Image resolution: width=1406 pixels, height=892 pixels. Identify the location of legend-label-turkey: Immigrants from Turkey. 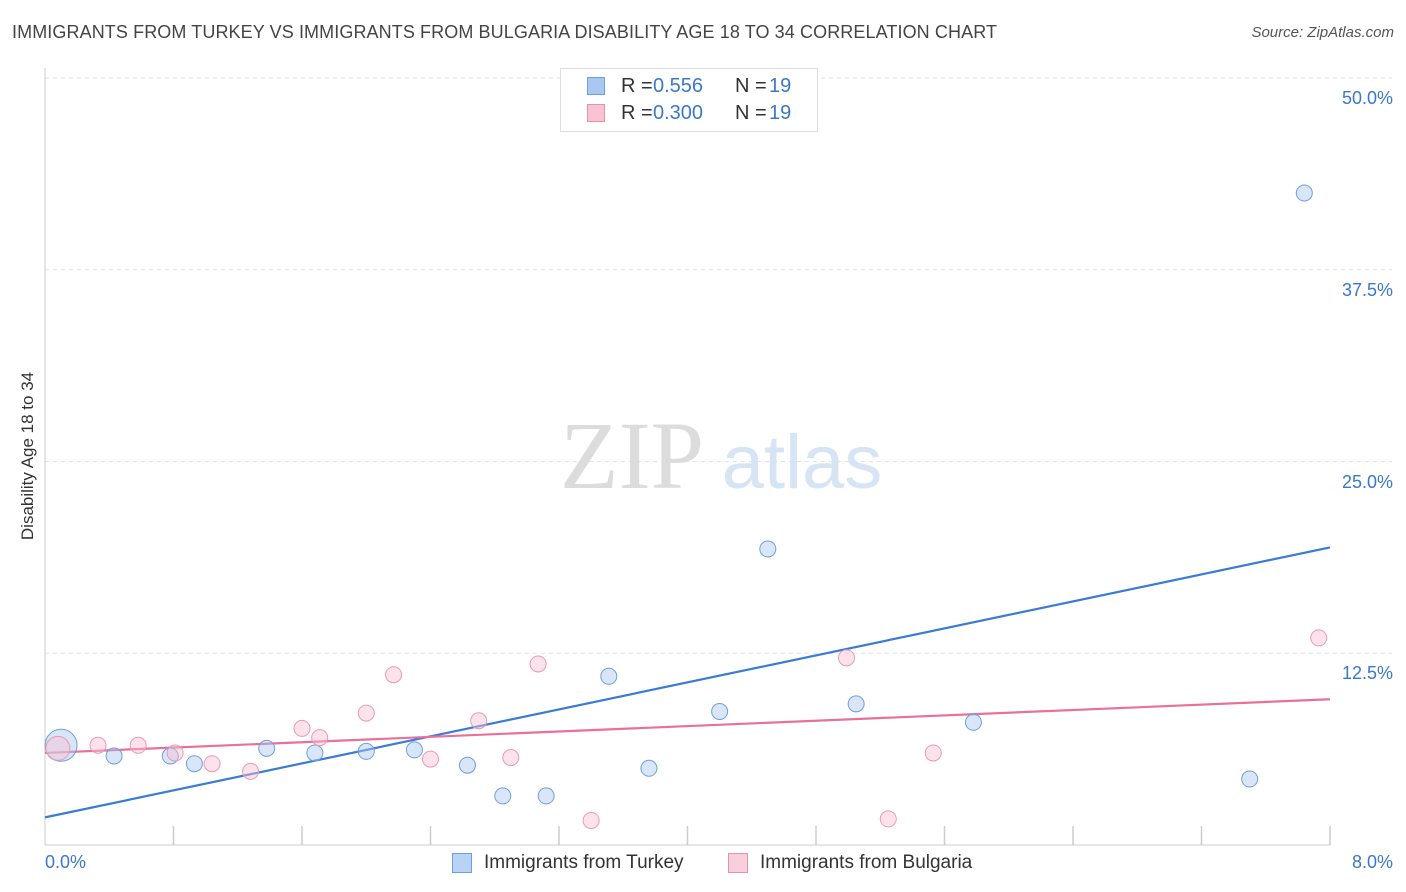
(584, 862).